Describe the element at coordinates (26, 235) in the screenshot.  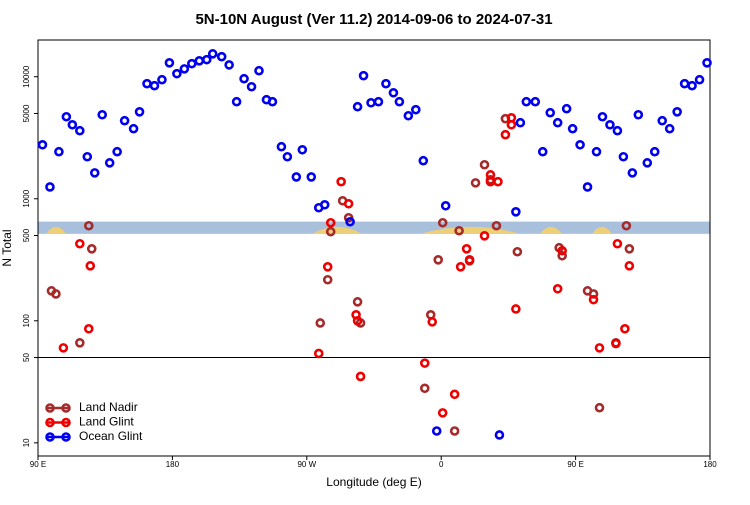
I see `y-tick-label: 500` at that location.